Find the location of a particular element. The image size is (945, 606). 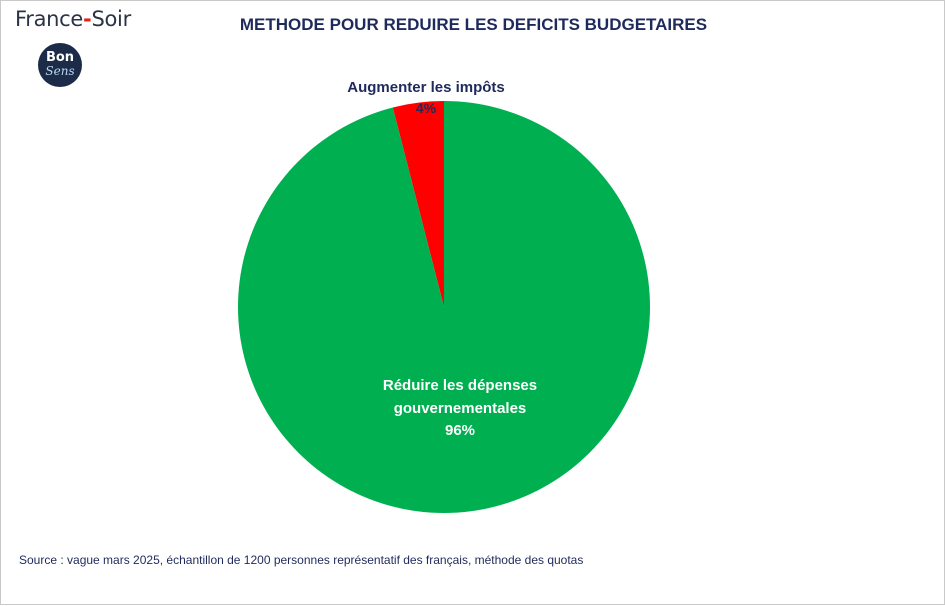

france-soir-logo: France-Soir is located at coordinates (73, 19).